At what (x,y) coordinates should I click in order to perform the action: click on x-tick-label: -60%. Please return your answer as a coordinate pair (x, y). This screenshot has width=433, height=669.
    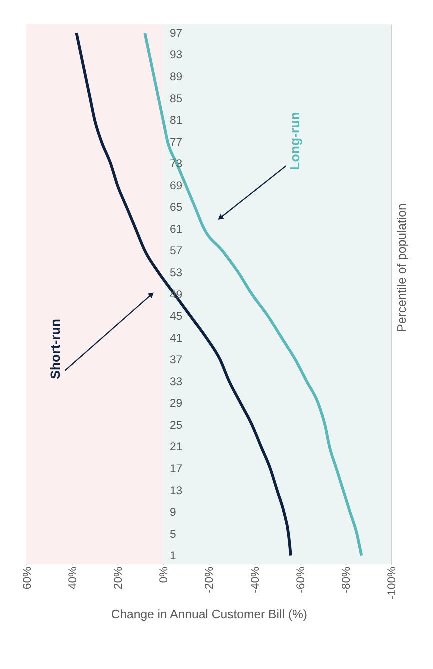
    Looking at the image, I should click on (301, 580).